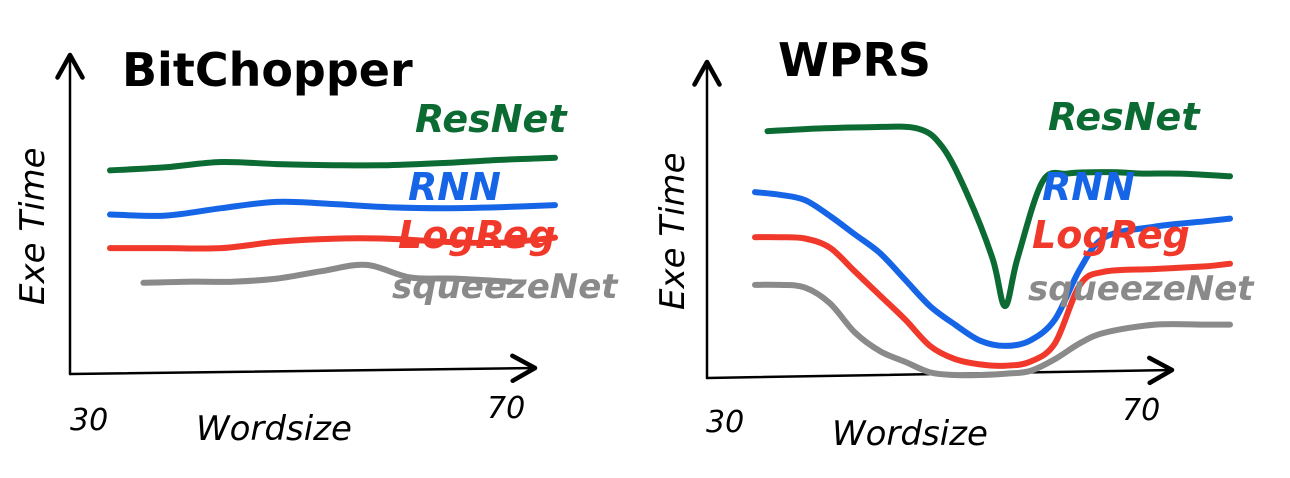 This screenshot has width=1290, height=478. I want to click on chart-title: BitChopper, so click(267, 70).